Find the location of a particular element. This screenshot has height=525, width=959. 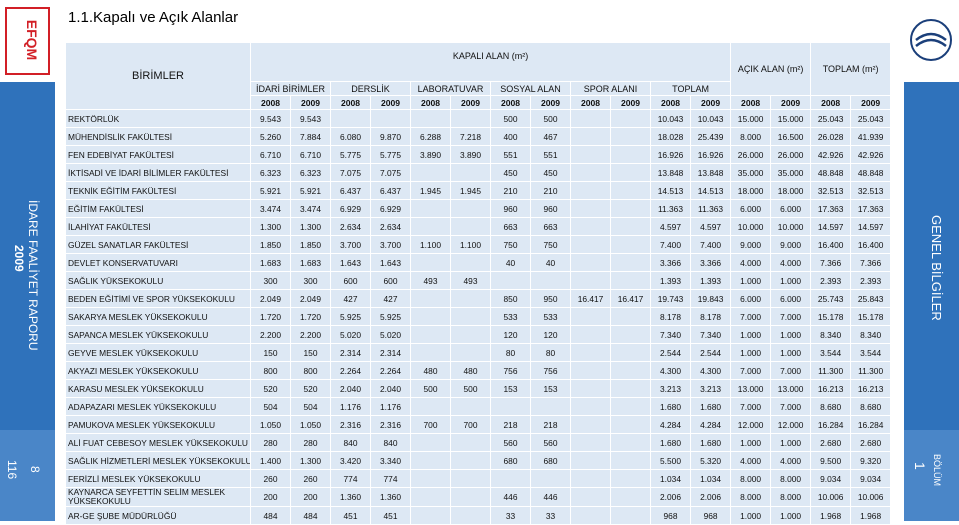

cell: 5.921 is located at coordinates (270, 190).